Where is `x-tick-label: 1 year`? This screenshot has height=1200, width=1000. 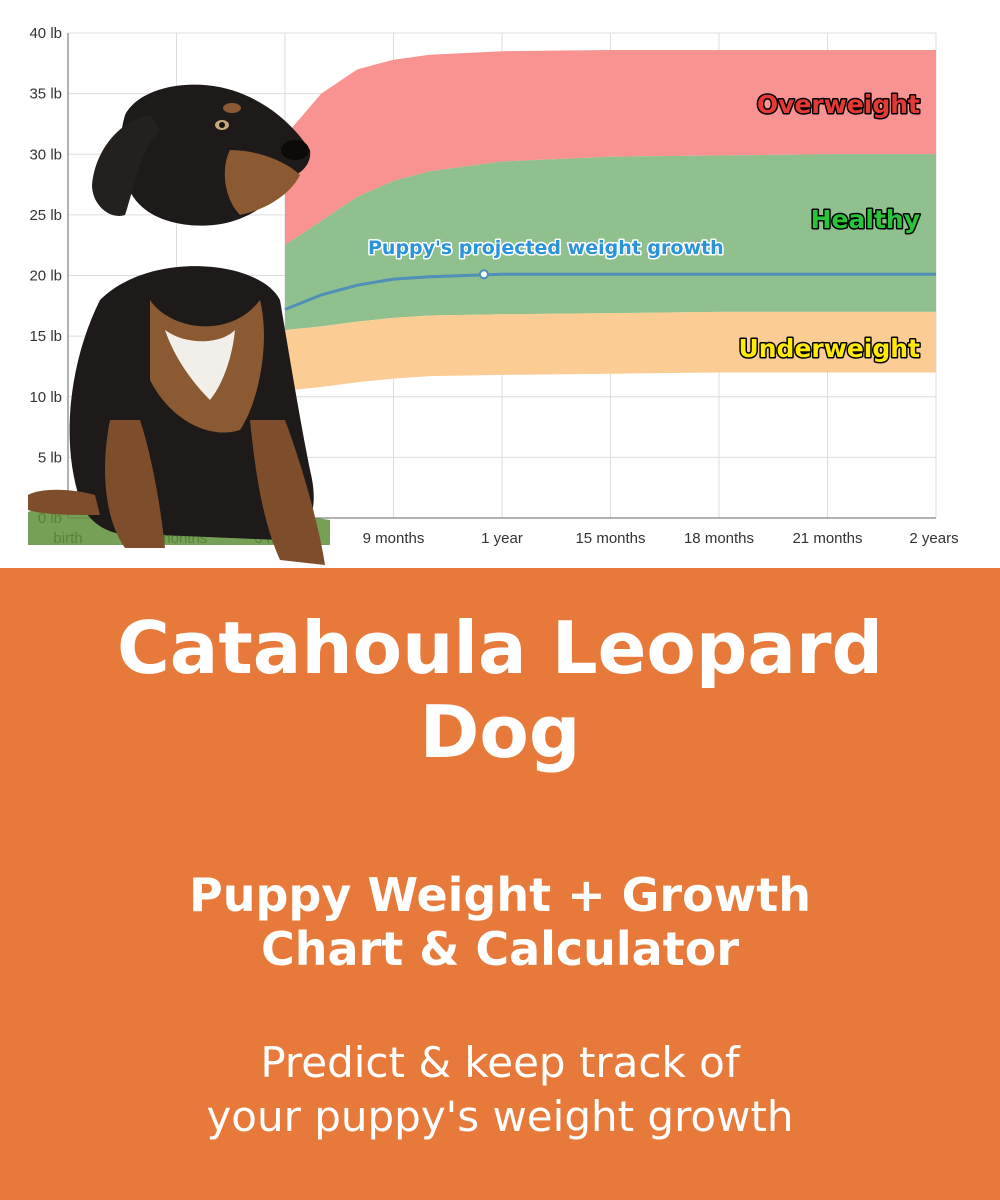
x-tick-label: 1 year is located at coordinates (502, 538).